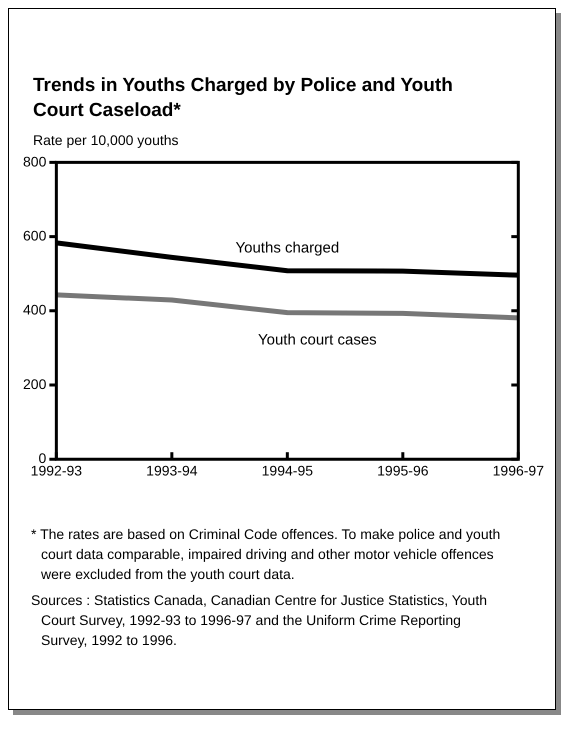  I want to click on y-axis-title: Rate per 10,000 youths, so click(106, 140).